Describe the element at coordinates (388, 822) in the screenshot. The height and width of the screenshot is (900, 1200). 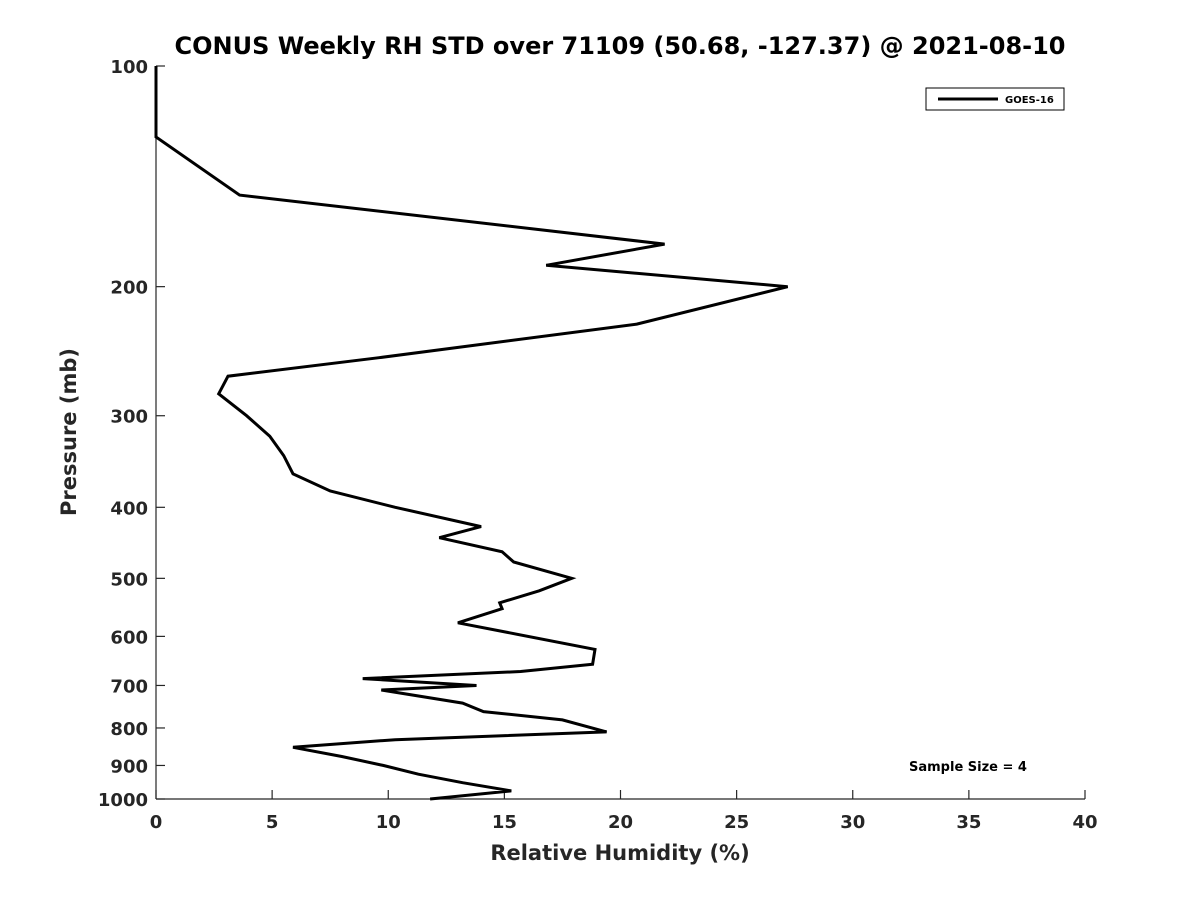
I see `x-tick-label: 10` at that location.